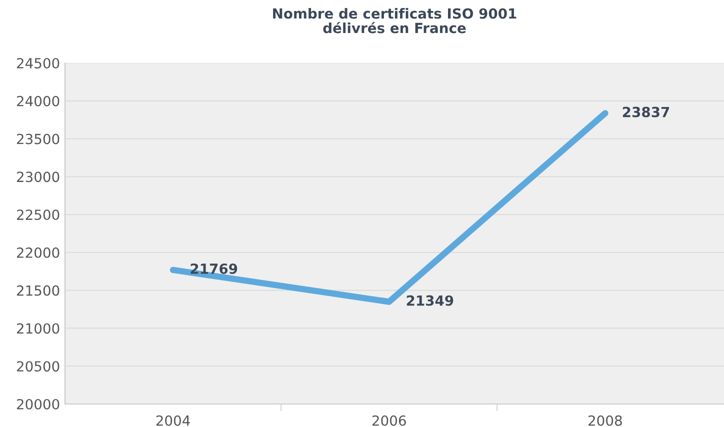  Describe the element at coordinates (38, 63) in the screenshot. I see `y-tick-label: 24500` at that location.